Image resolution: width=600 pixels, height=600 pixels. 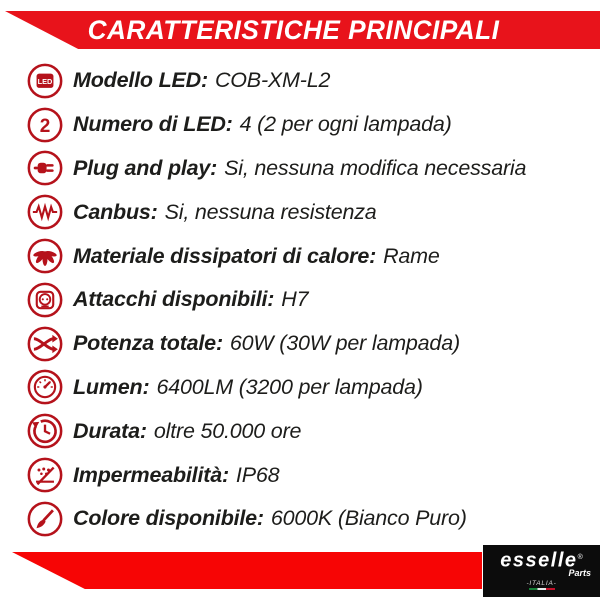 I want to click on feature-value: Rame, so click(x=411, y=255).